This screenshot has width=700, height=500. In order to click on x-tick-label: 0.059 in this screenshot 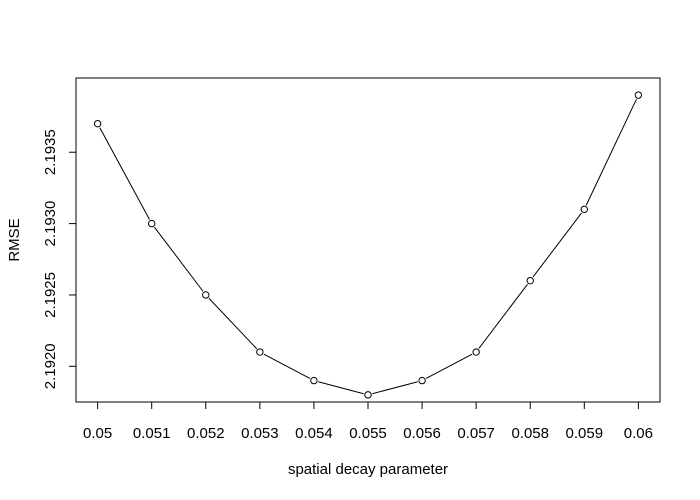, I will do `click(585, 433)`.